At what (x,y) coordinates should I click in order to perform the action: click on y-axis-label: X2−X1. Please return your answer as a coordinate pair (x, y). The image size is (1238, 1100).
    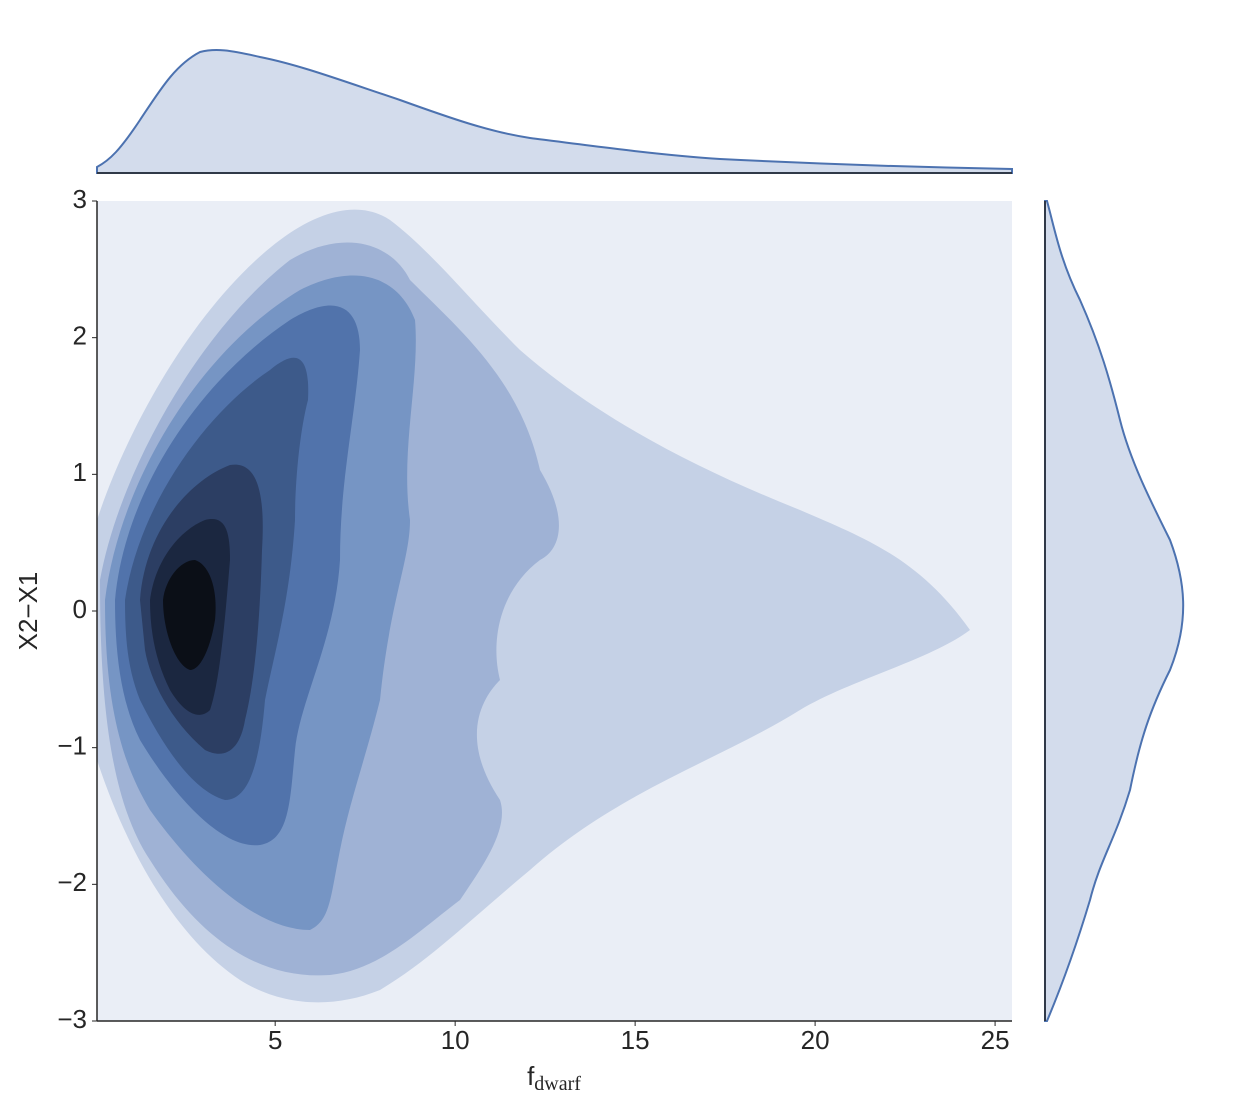
    Looking at the image, I should click on (28, 611).